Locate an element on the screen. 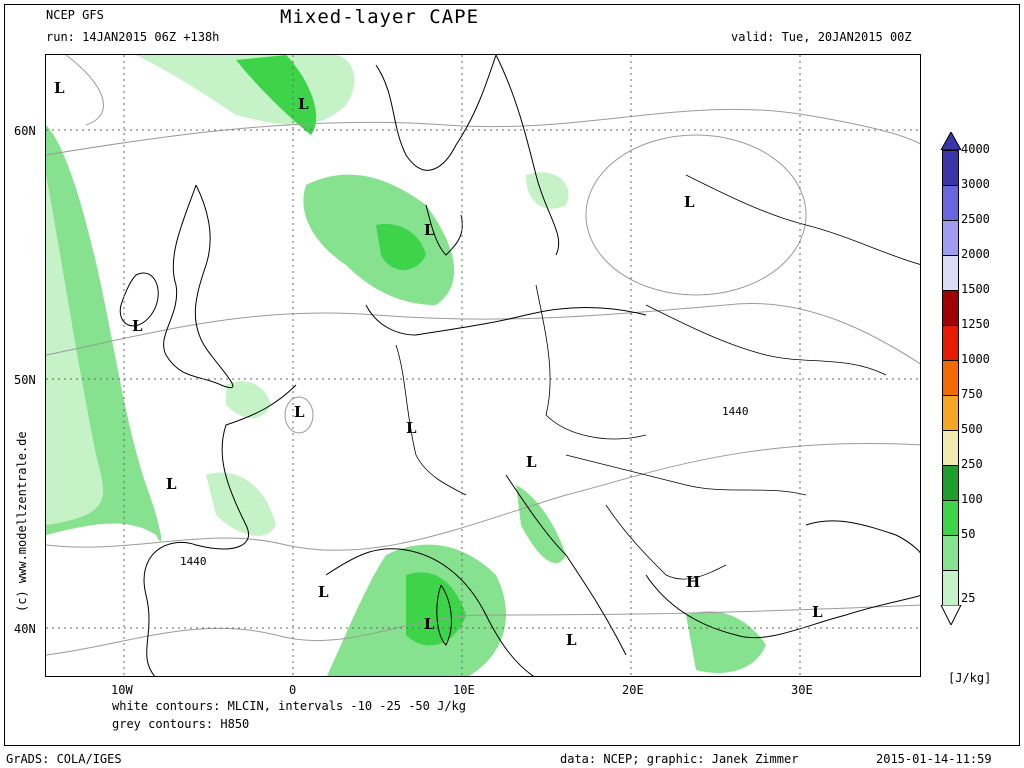 The height and width of the screenshot is (768, 1024). legend-level-label: 1000 is located at coordinates (975, 359).